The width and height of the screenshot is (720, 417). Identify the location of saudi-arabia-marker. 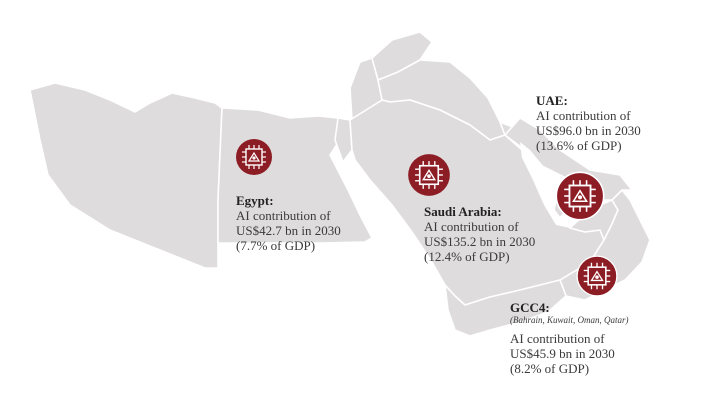
(429, 177).